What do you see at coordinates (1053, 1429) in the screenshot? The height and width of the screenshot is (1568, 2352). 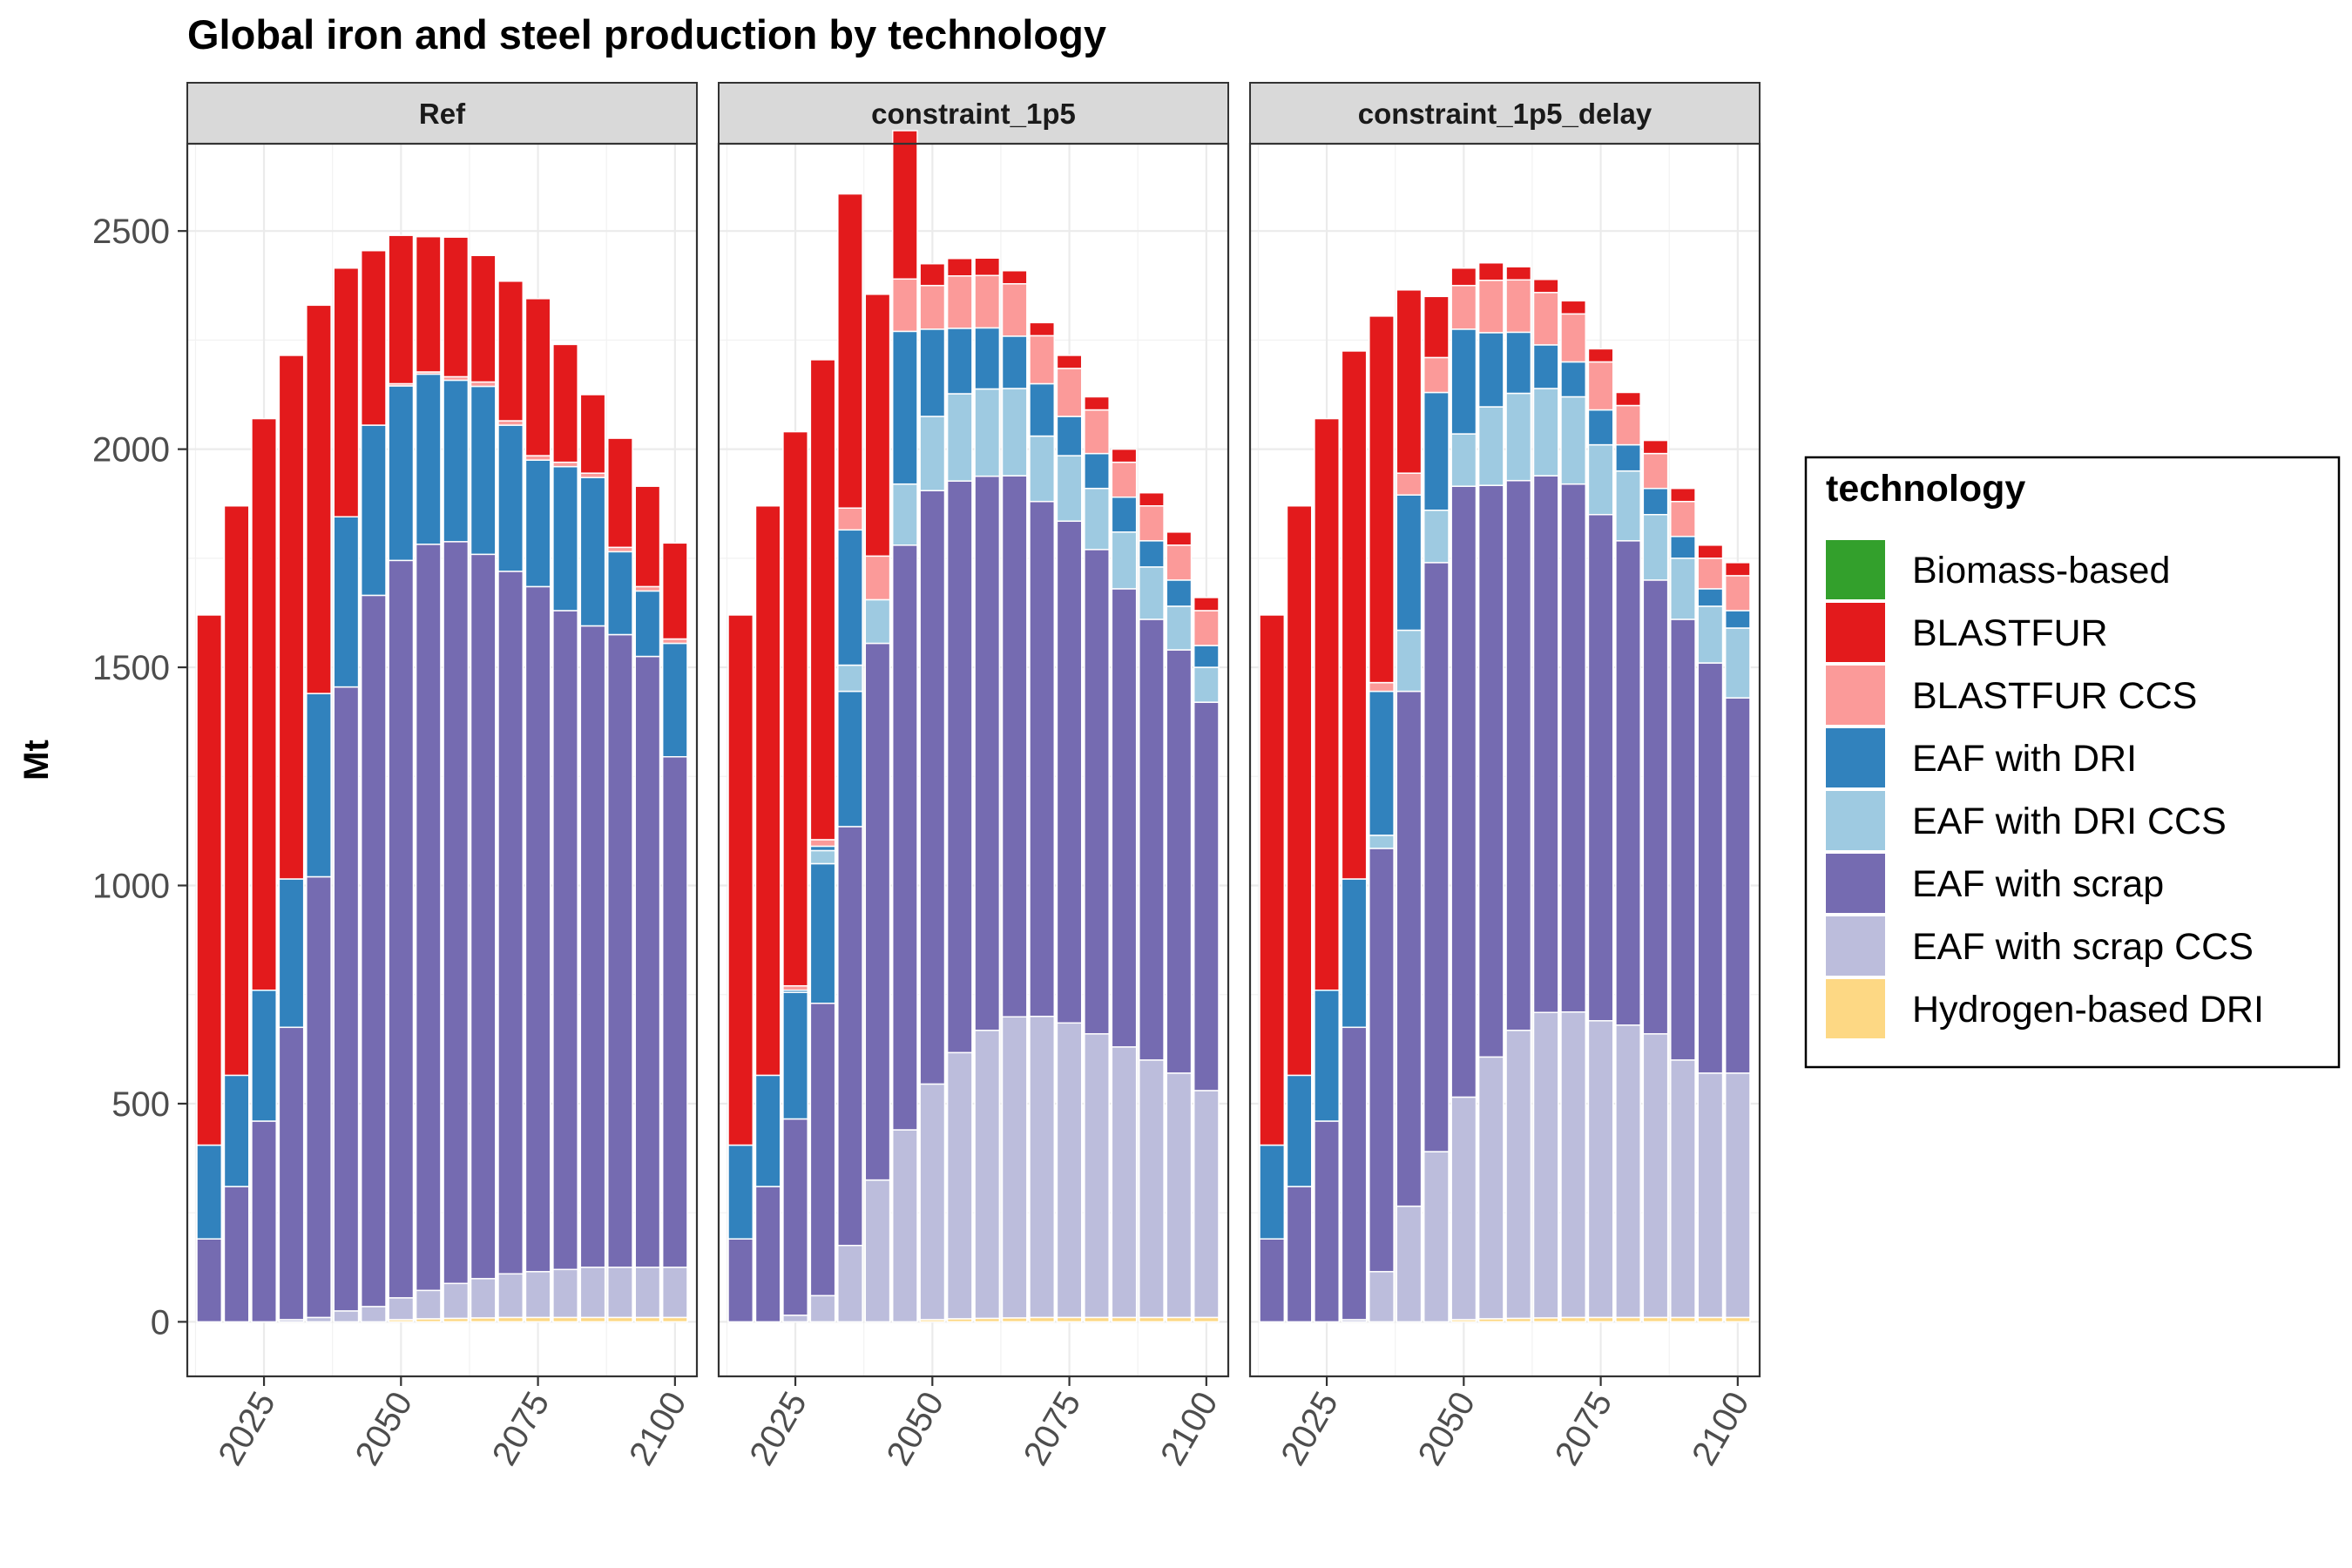 I see `x-tick-label: 2075` at bounding box center [1053, 1429].